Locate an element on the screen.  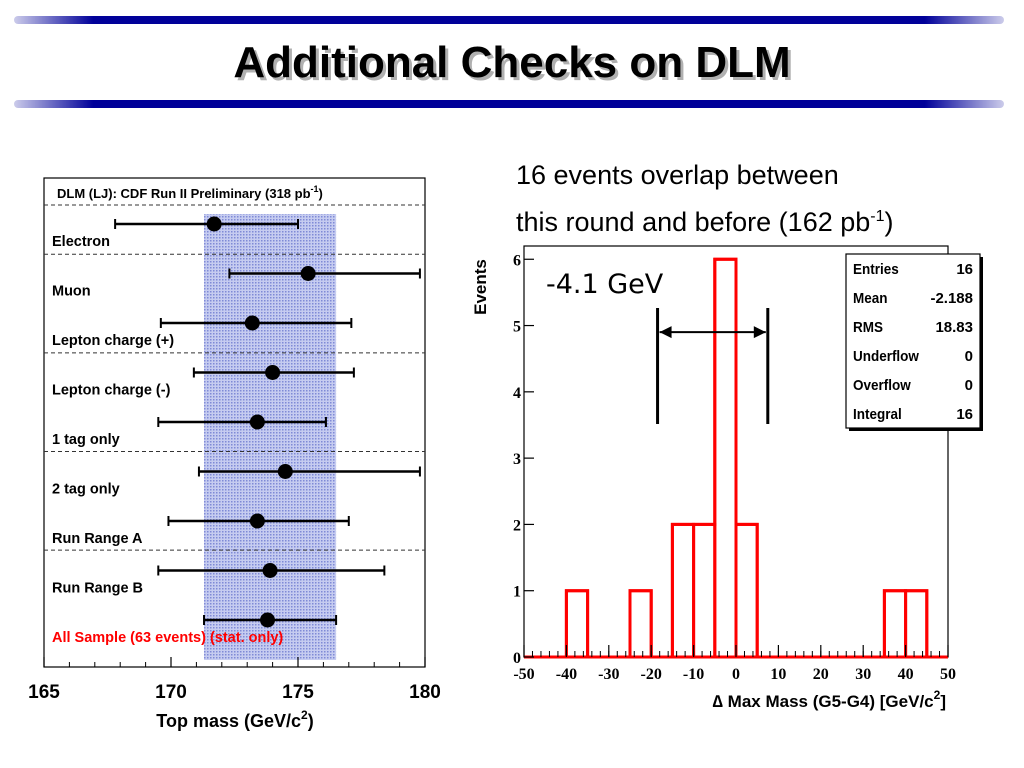
x-tick-label: -40 is located at coordinates (566, 674).